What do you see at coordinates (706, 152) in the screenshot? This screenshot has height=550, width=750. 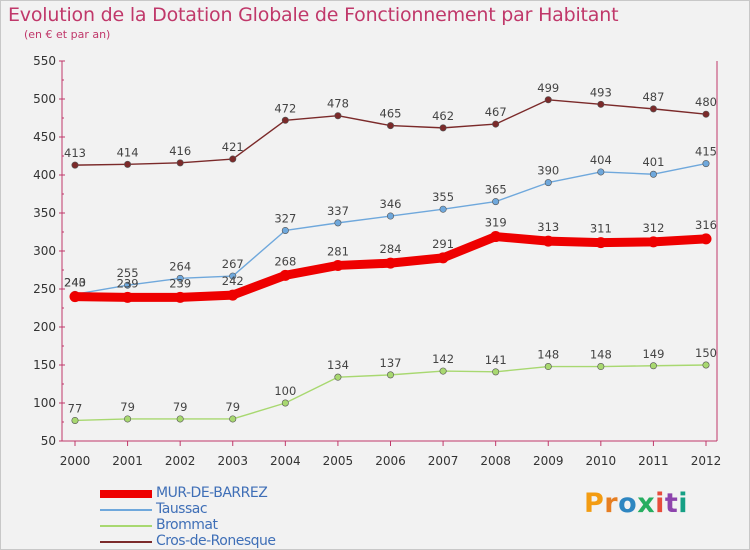 I see `data-label: 415` at bounding box center [706, 152].